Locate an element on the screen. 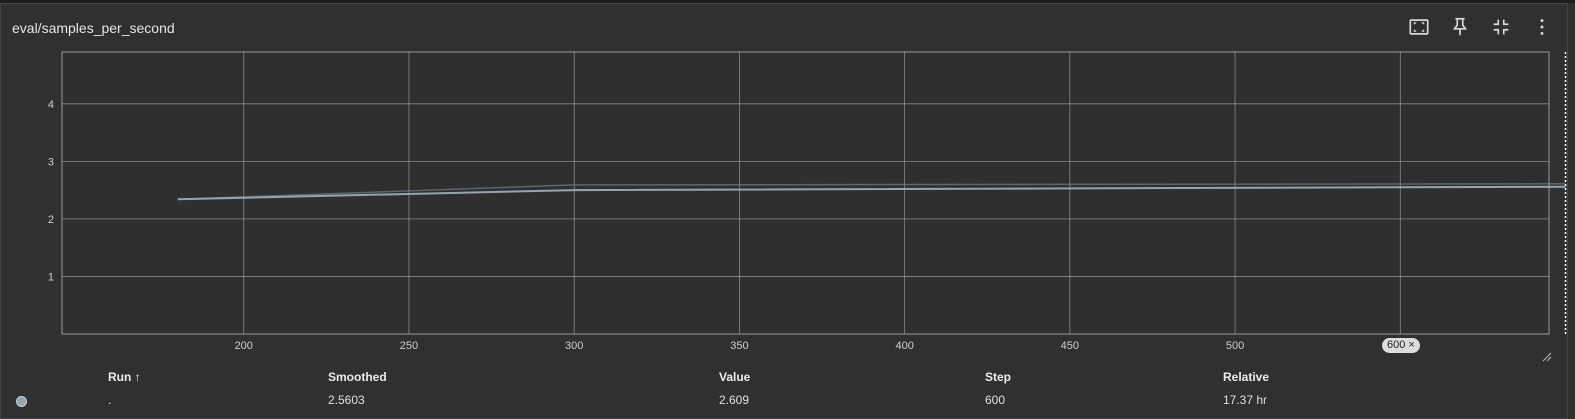 Image resolution: width=1575 pixels, height=419 pixels. raw-series-line is located at coordinates (871, 192).